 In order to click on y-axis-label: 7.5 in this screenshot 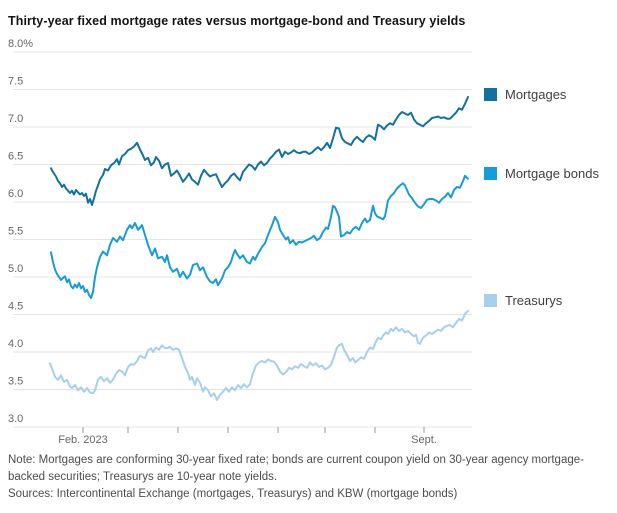, I will do `click(15, 82)`.